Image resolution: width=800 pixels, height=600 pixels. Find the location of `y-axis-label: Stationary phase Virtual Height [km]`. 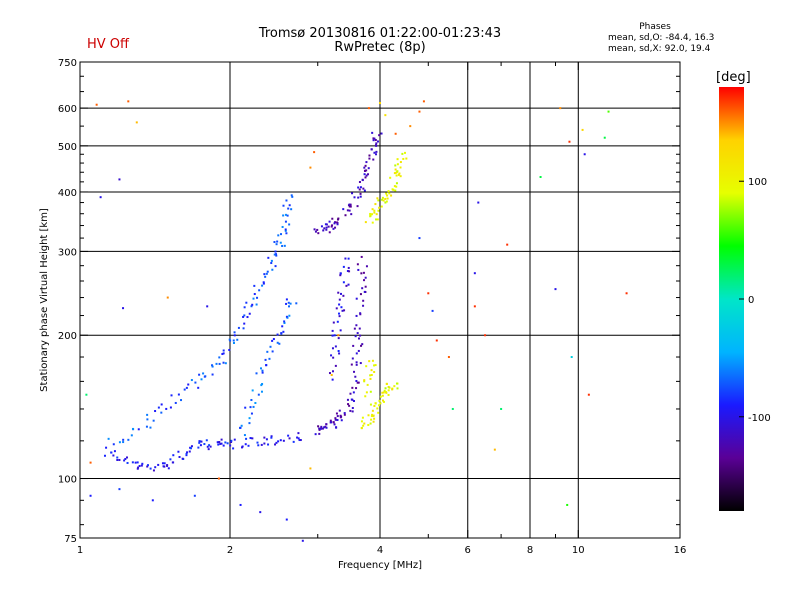

y-axis-label: Stationary phase Virtual Height [km] is located at coordinates (44, 300).